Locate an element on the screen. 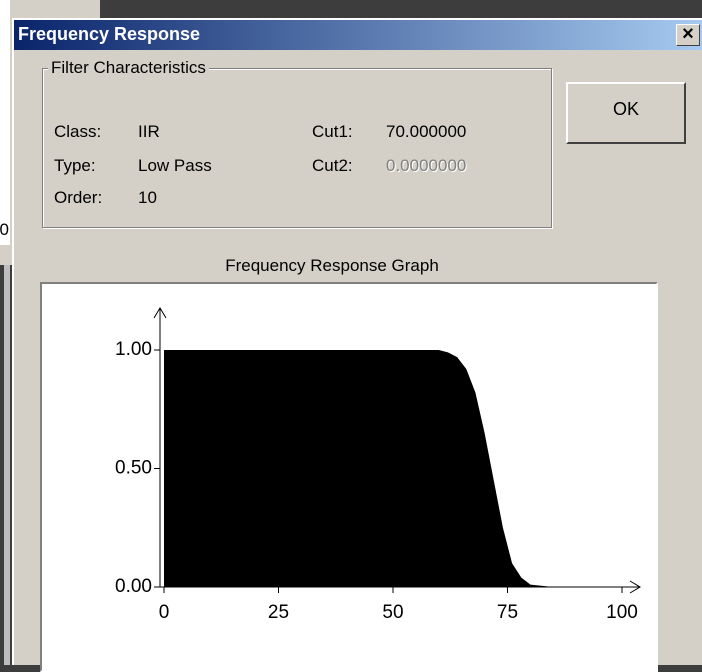  field-label: Type: is located at coordinates (75, 165).